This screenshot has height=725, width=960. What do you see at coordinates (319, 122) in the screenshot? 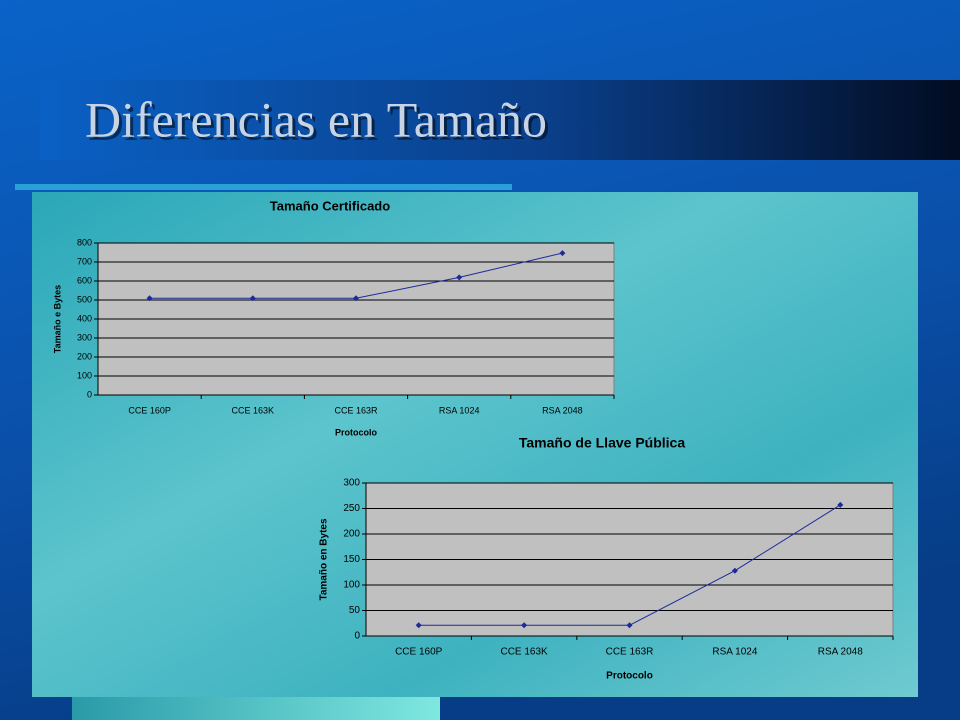
I see `title-shadow: Diferencias en Tamaño` at bounding box center [319, 122].